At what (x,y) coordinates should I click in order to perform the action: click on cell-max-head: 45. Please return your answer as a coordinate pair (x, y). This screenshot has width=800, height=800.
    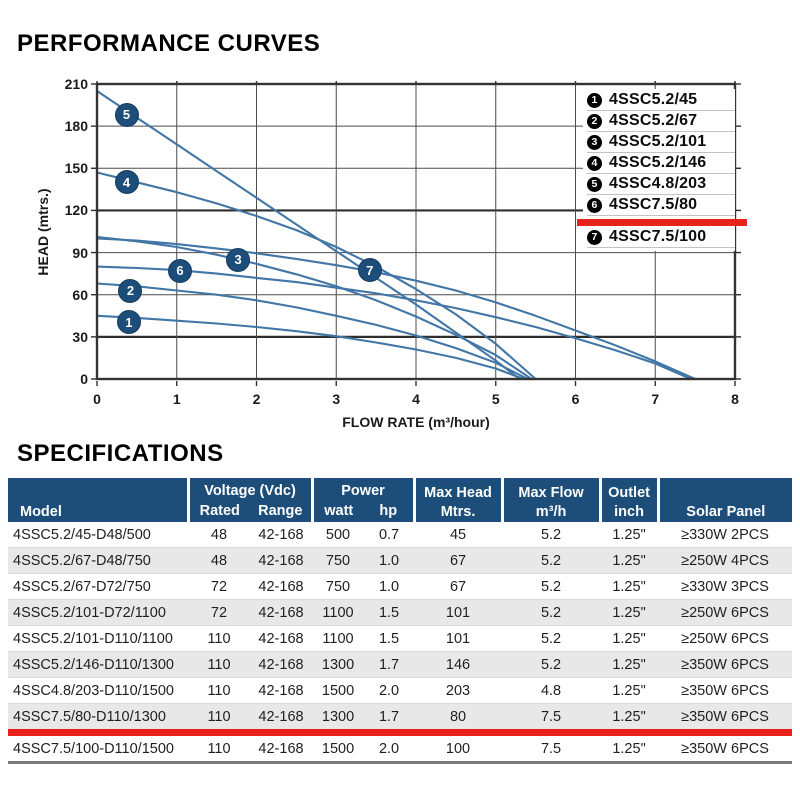
    Looking at the image, I should click on (458, 535).